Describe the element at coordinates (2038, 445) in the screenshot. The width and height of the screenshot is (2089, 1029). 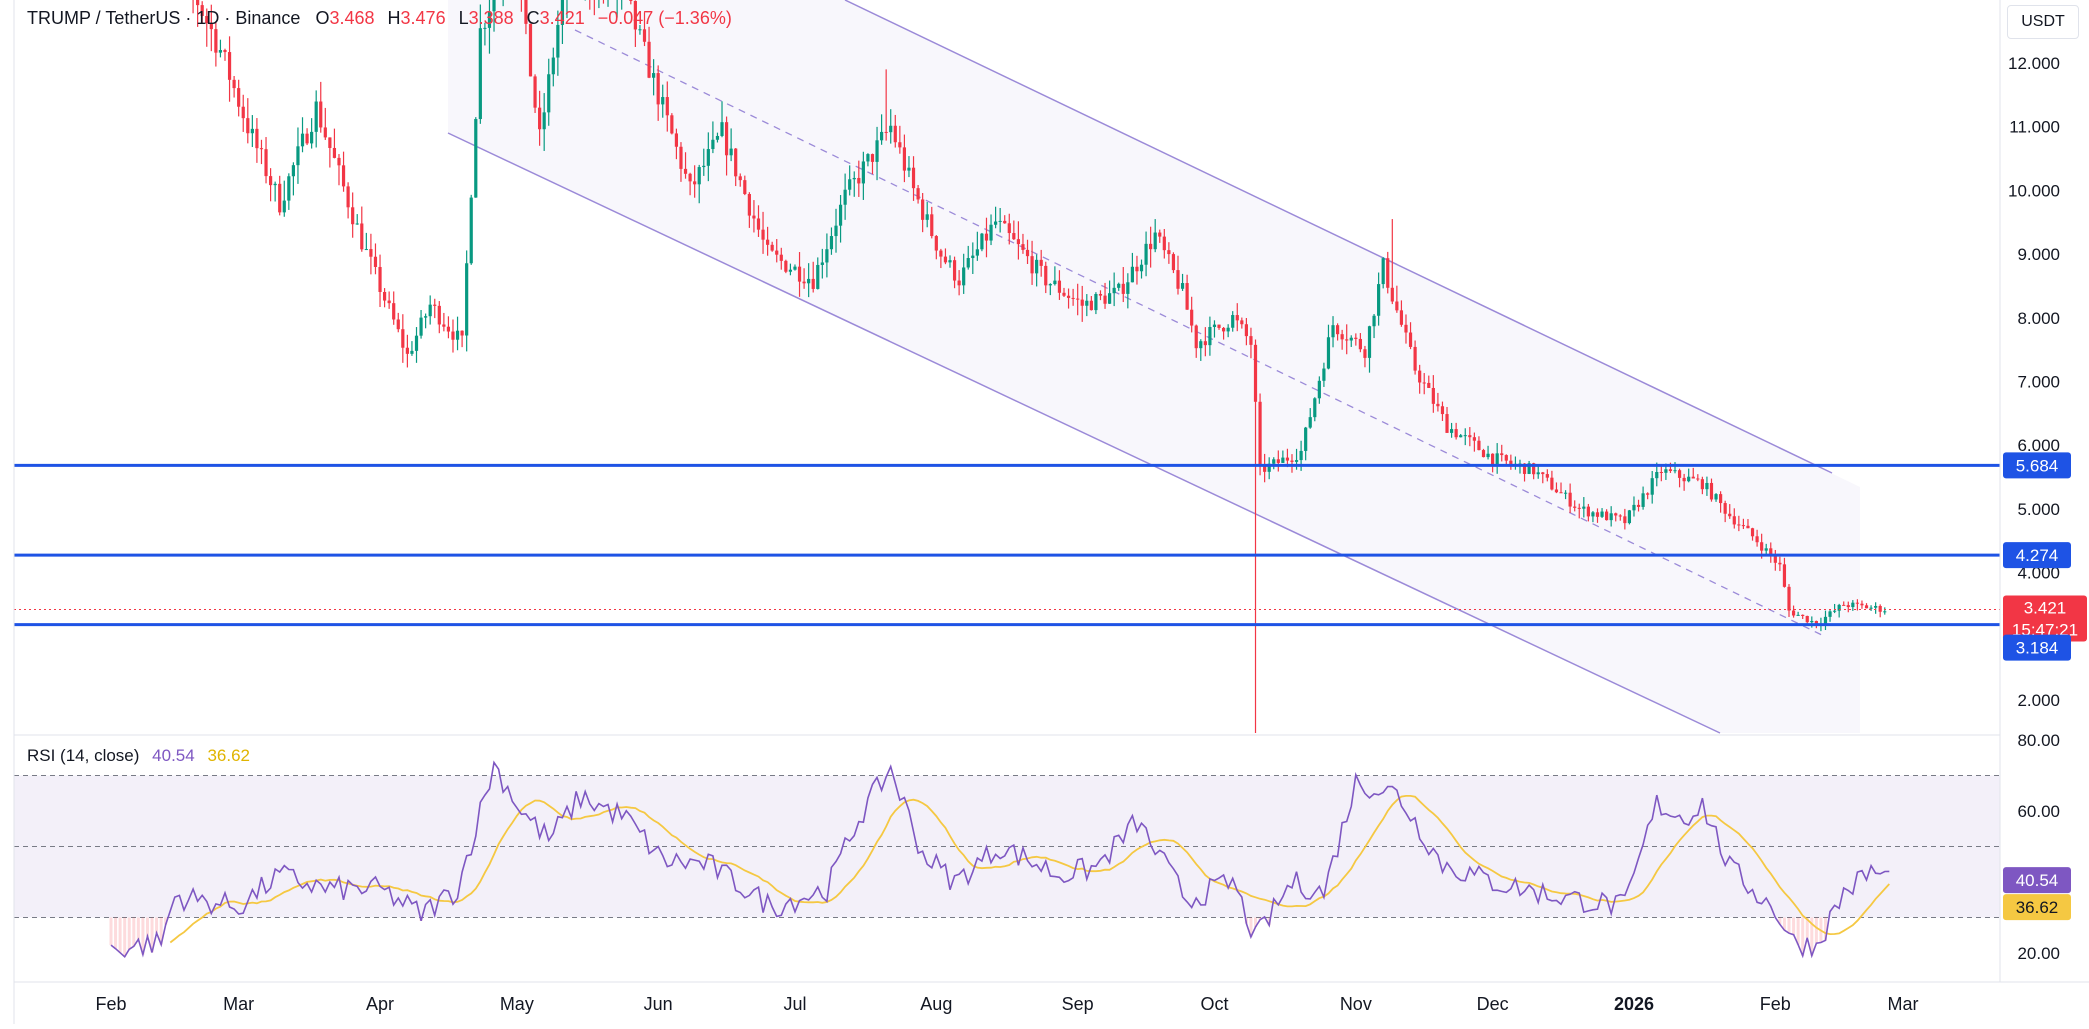
I see `price-tick-label: 6.000` at that location.